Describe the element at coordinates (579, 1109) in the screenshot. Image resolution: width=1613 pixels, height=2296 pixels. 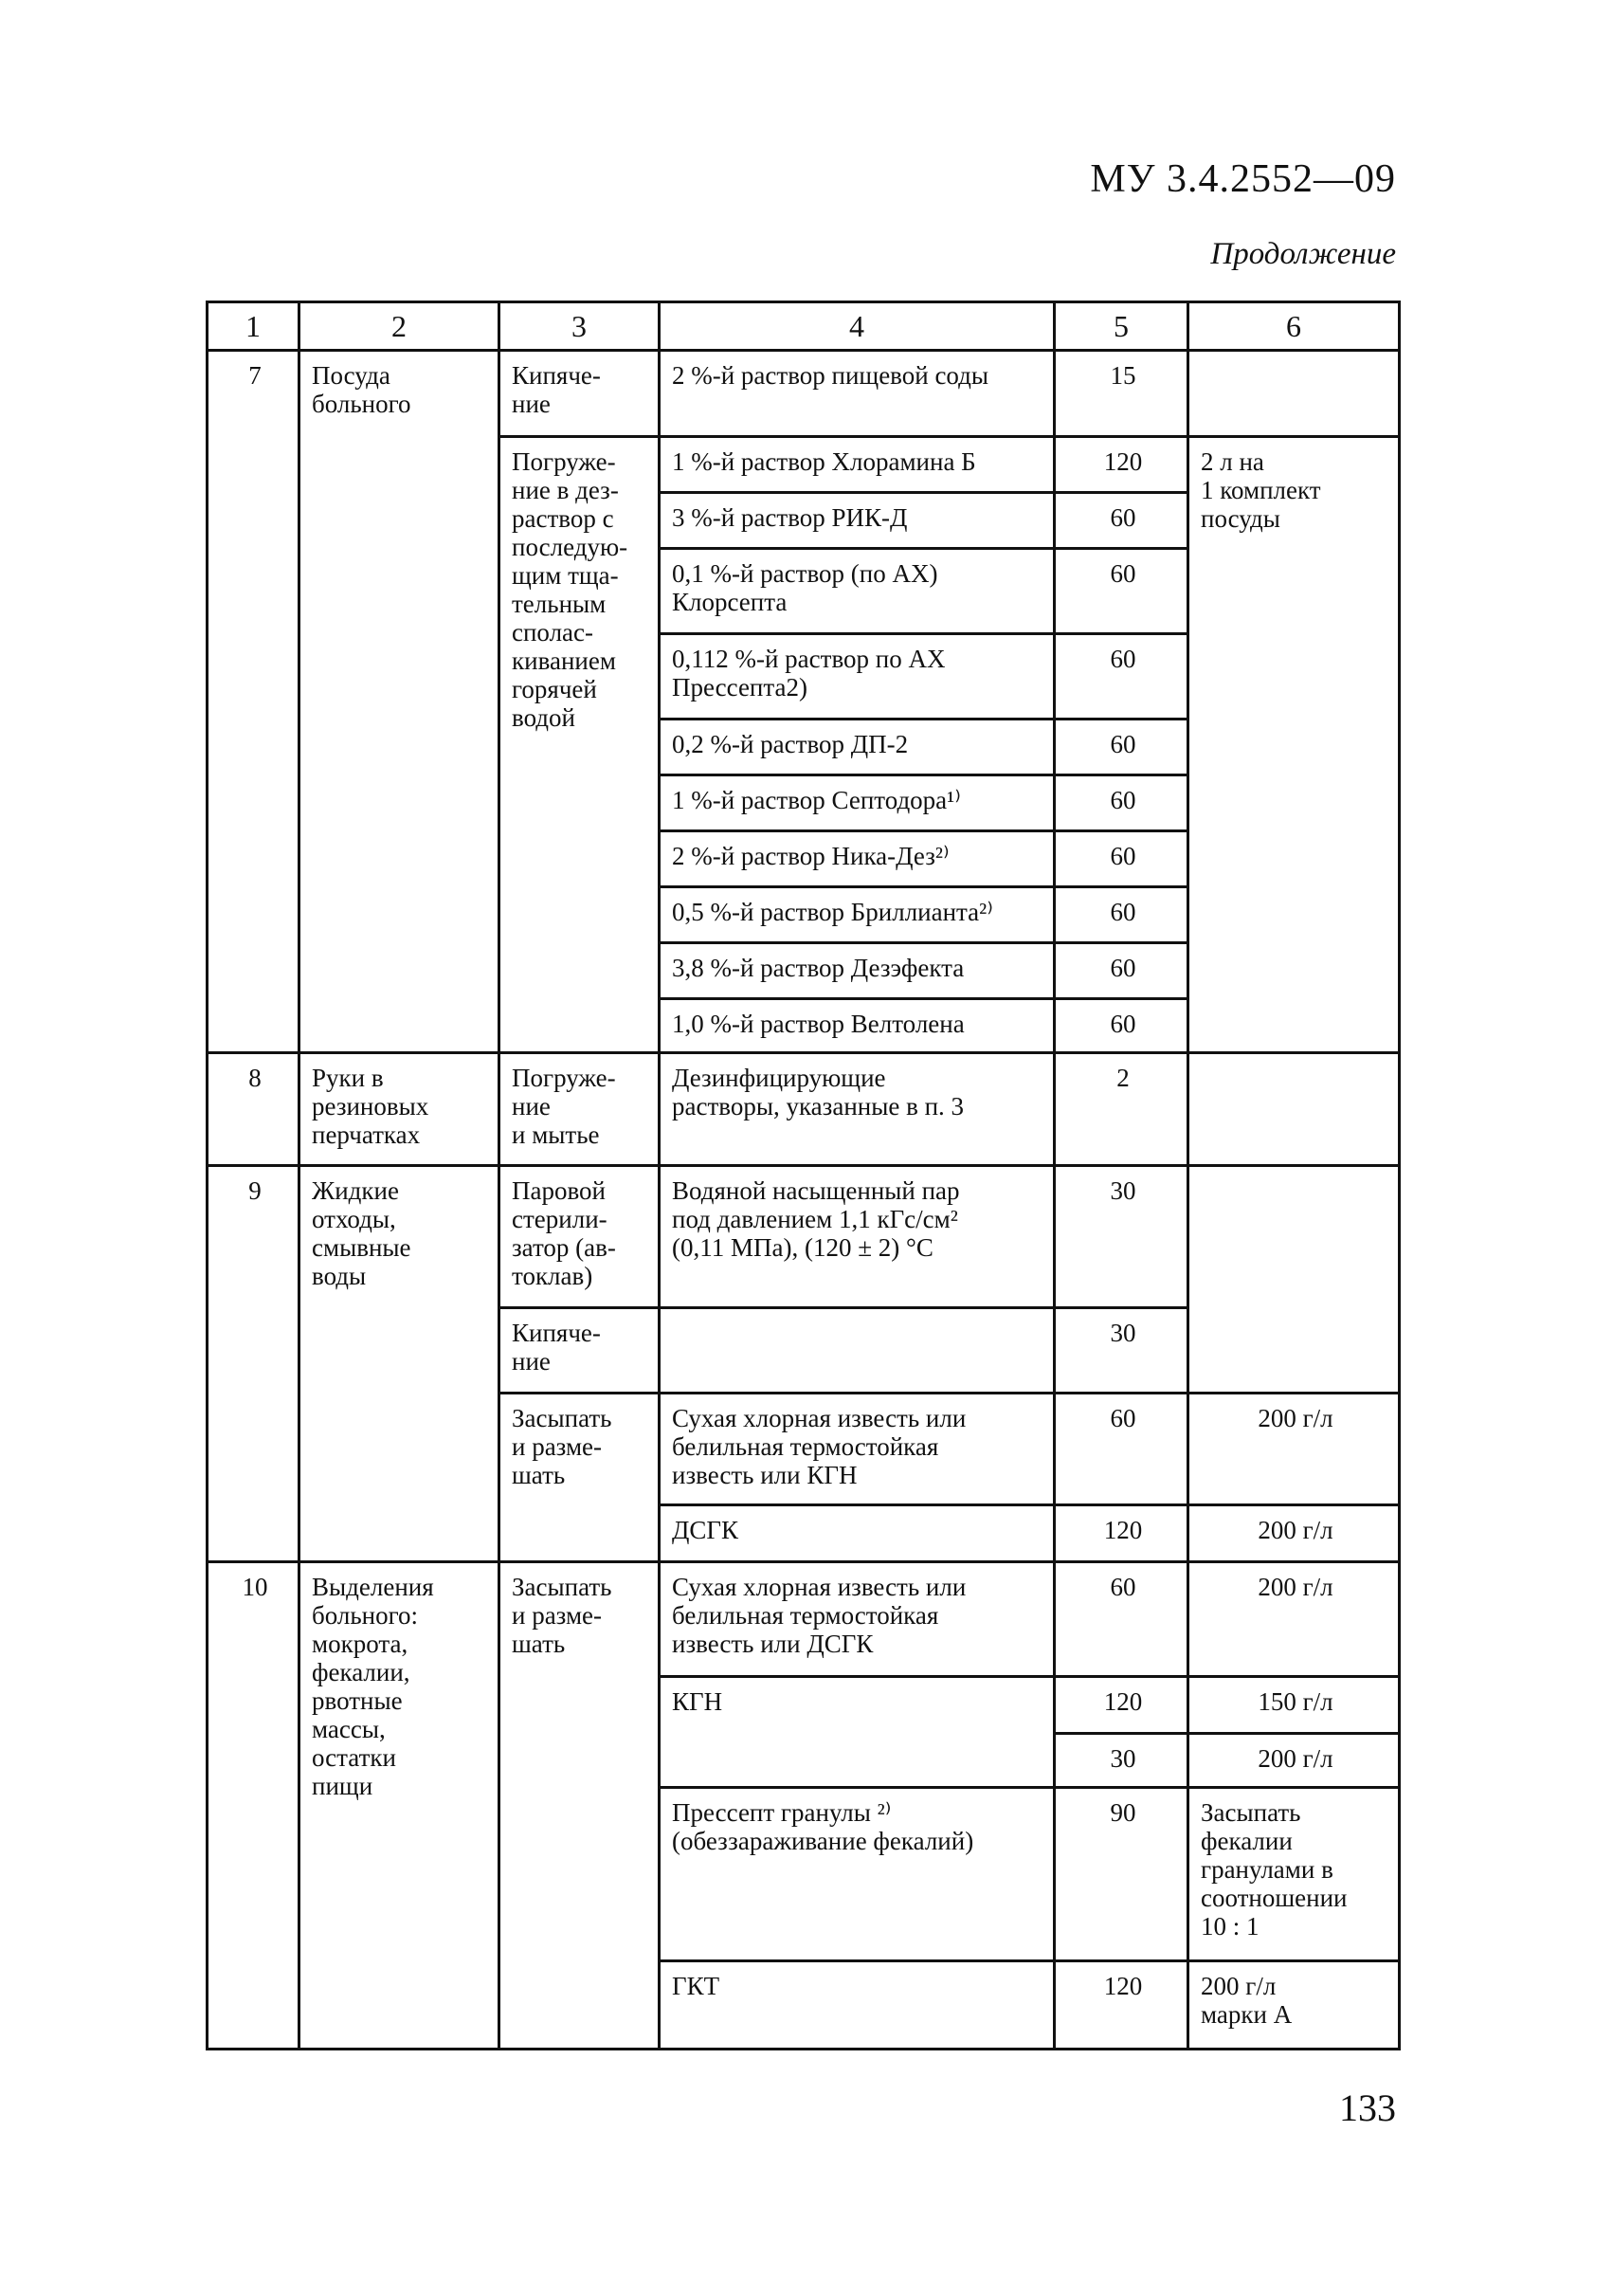
I see `method-cell: Погруже- ние и мытье` at that location.